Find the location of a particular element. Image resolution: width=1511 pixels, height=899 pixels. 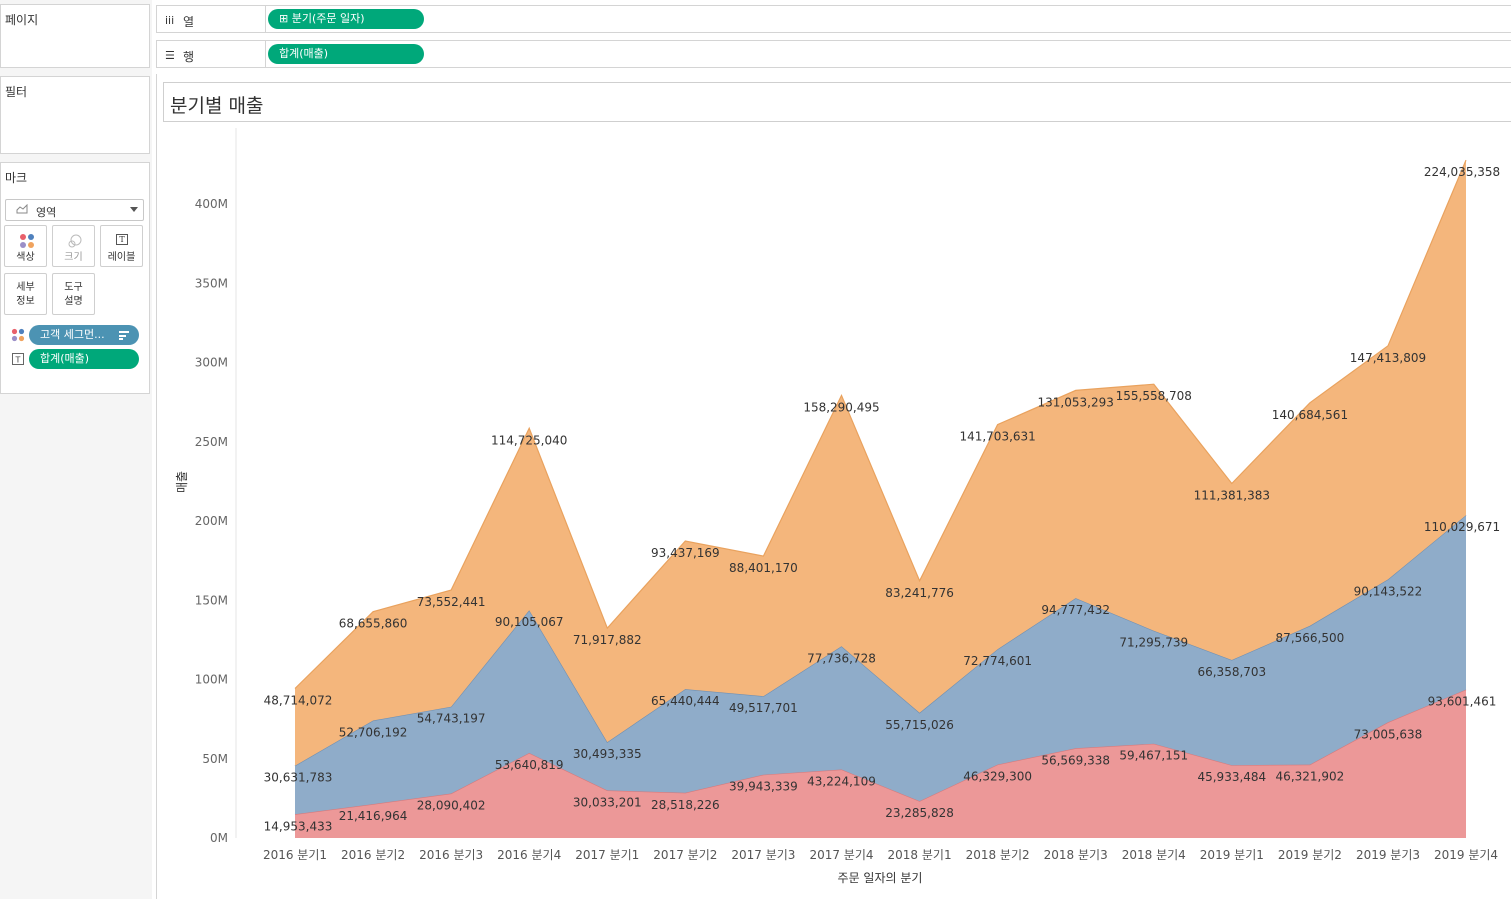

quarter-order-date-pill: ⊞ 분기(주문 일자) is located at coordinates (346, 19).